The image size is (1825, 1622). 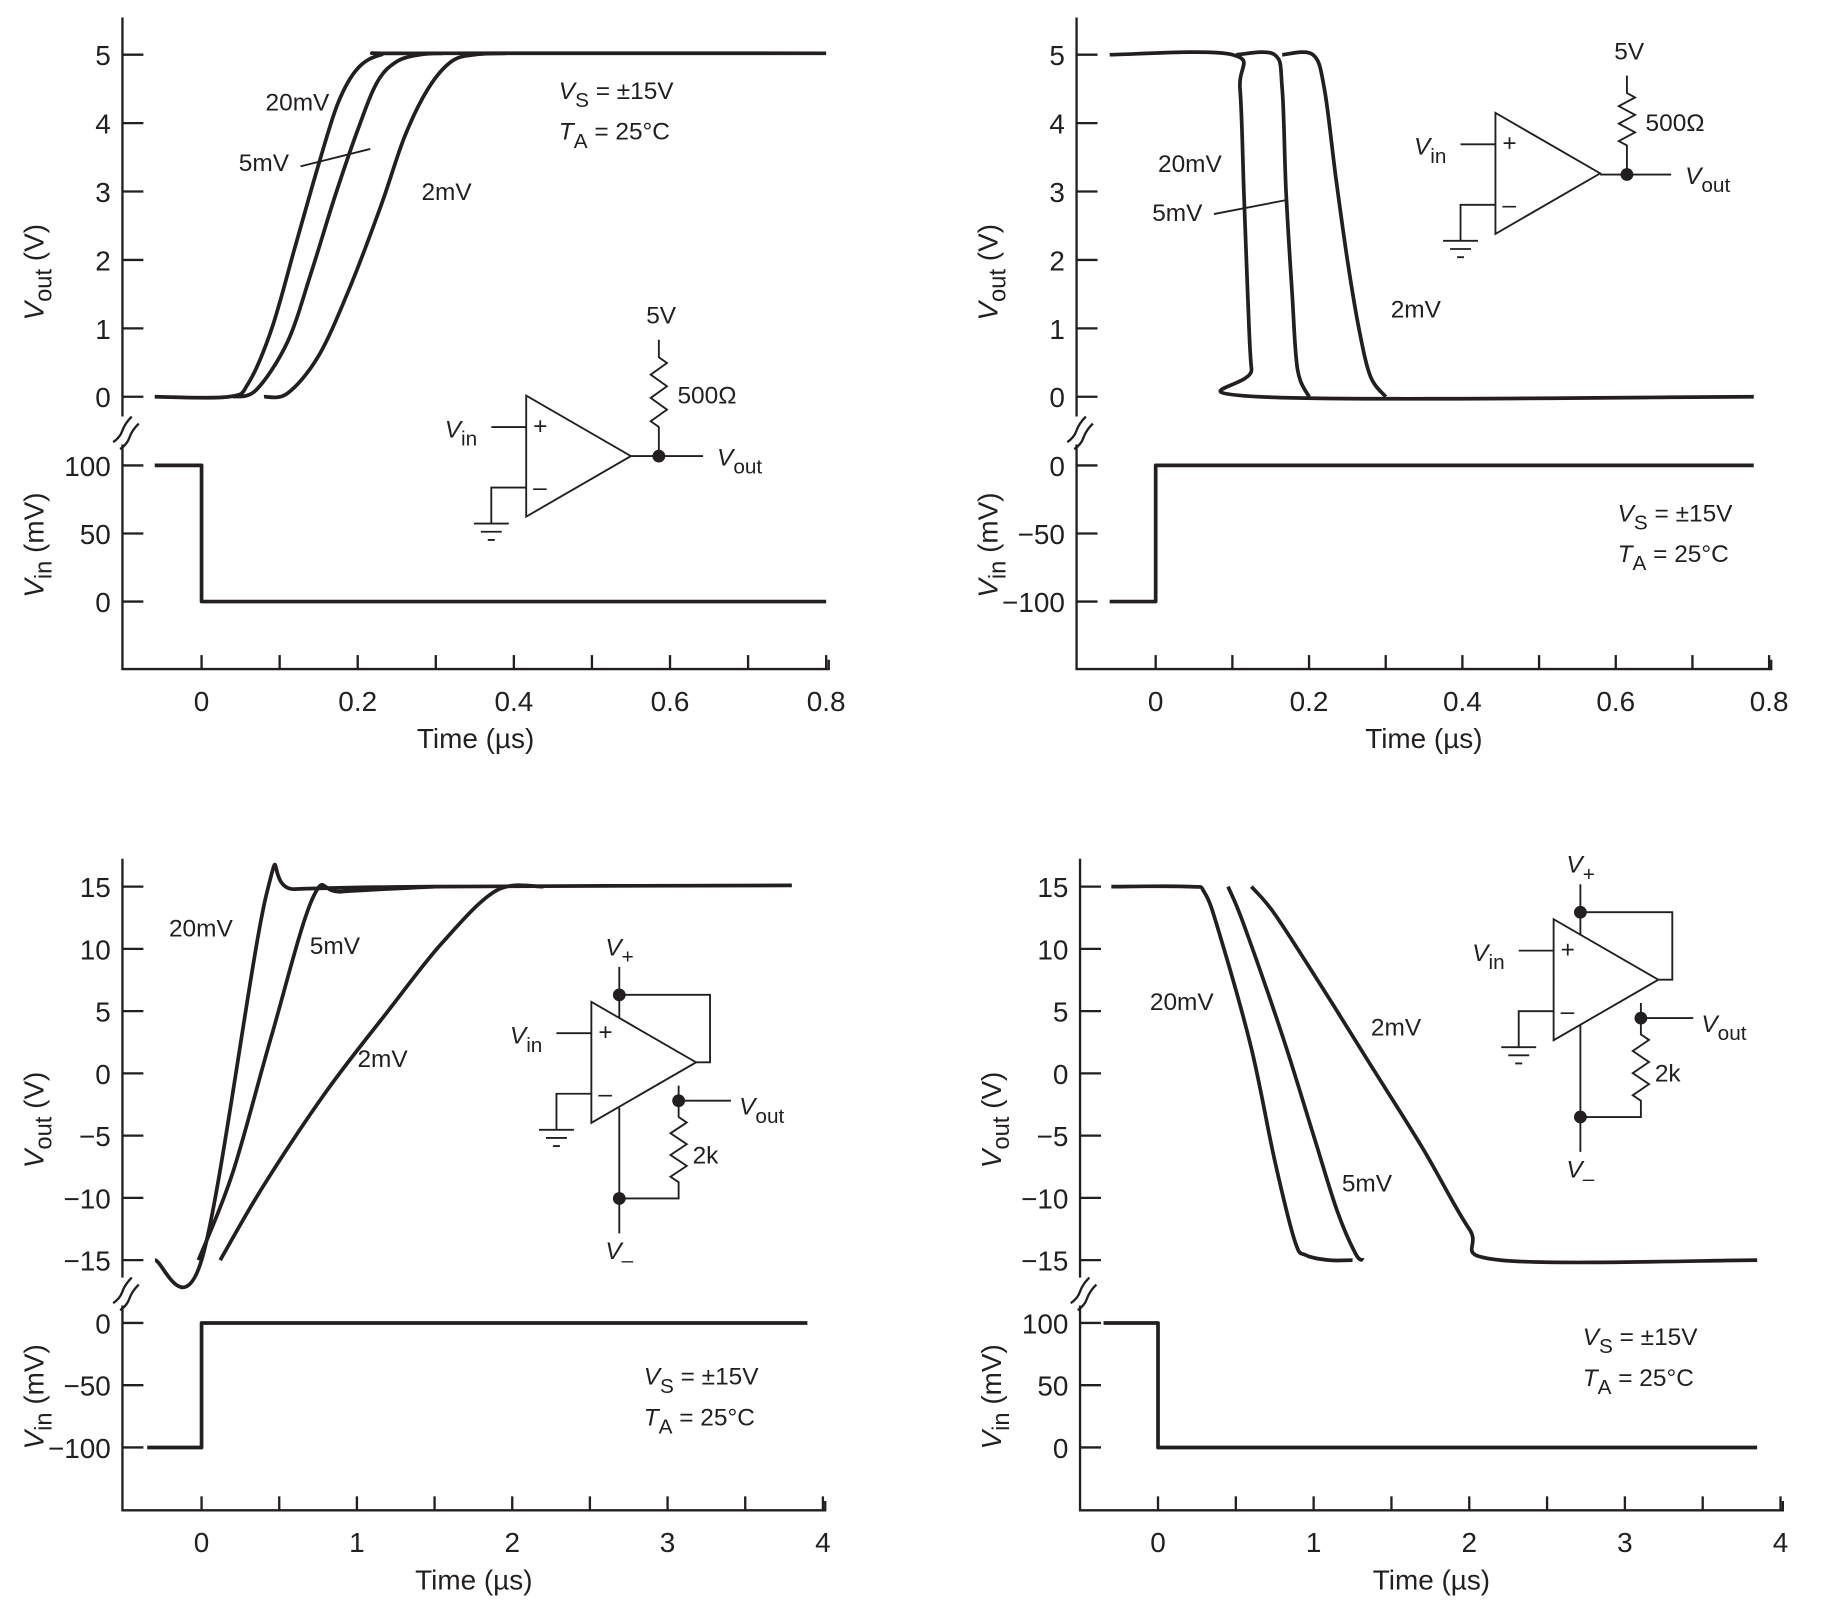 I want to click on vminus-label: V–, so click(x=1580, y=1174).